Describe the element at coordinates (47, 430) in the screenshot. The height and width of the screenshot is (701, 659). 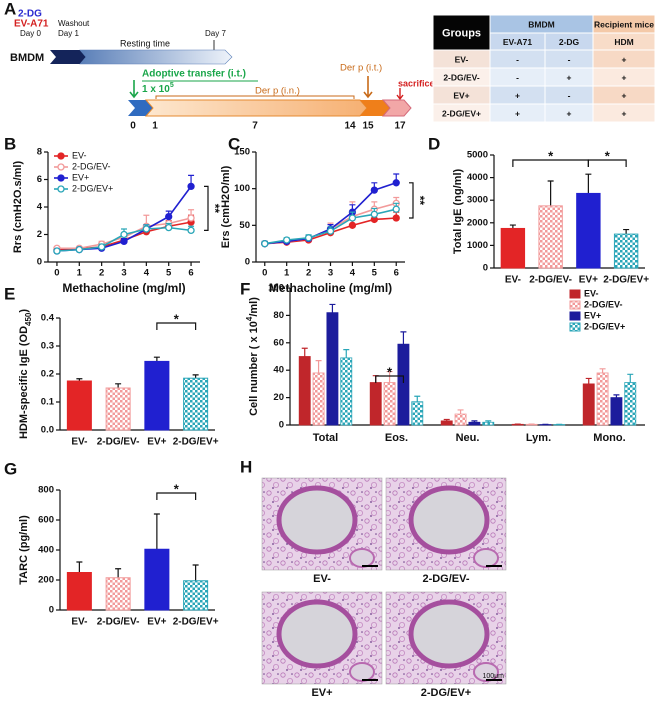
I see `y-tick-label: 0.0` at that location.